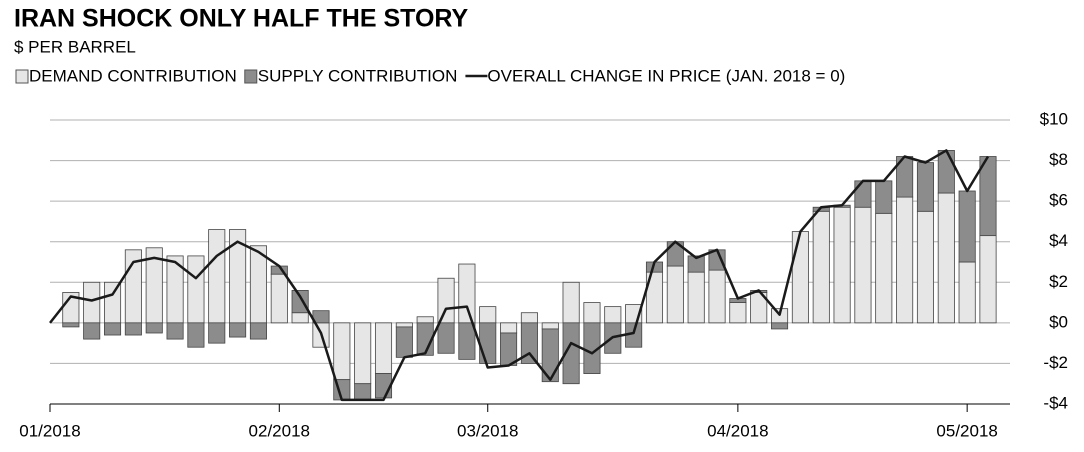 This screenshot has height=452, width=1084. Describe the element at coordinates (241, 19) in the screenshot. I see `chart-title: IRAN SHOCK ONLY HALF THE STORY` at that location.